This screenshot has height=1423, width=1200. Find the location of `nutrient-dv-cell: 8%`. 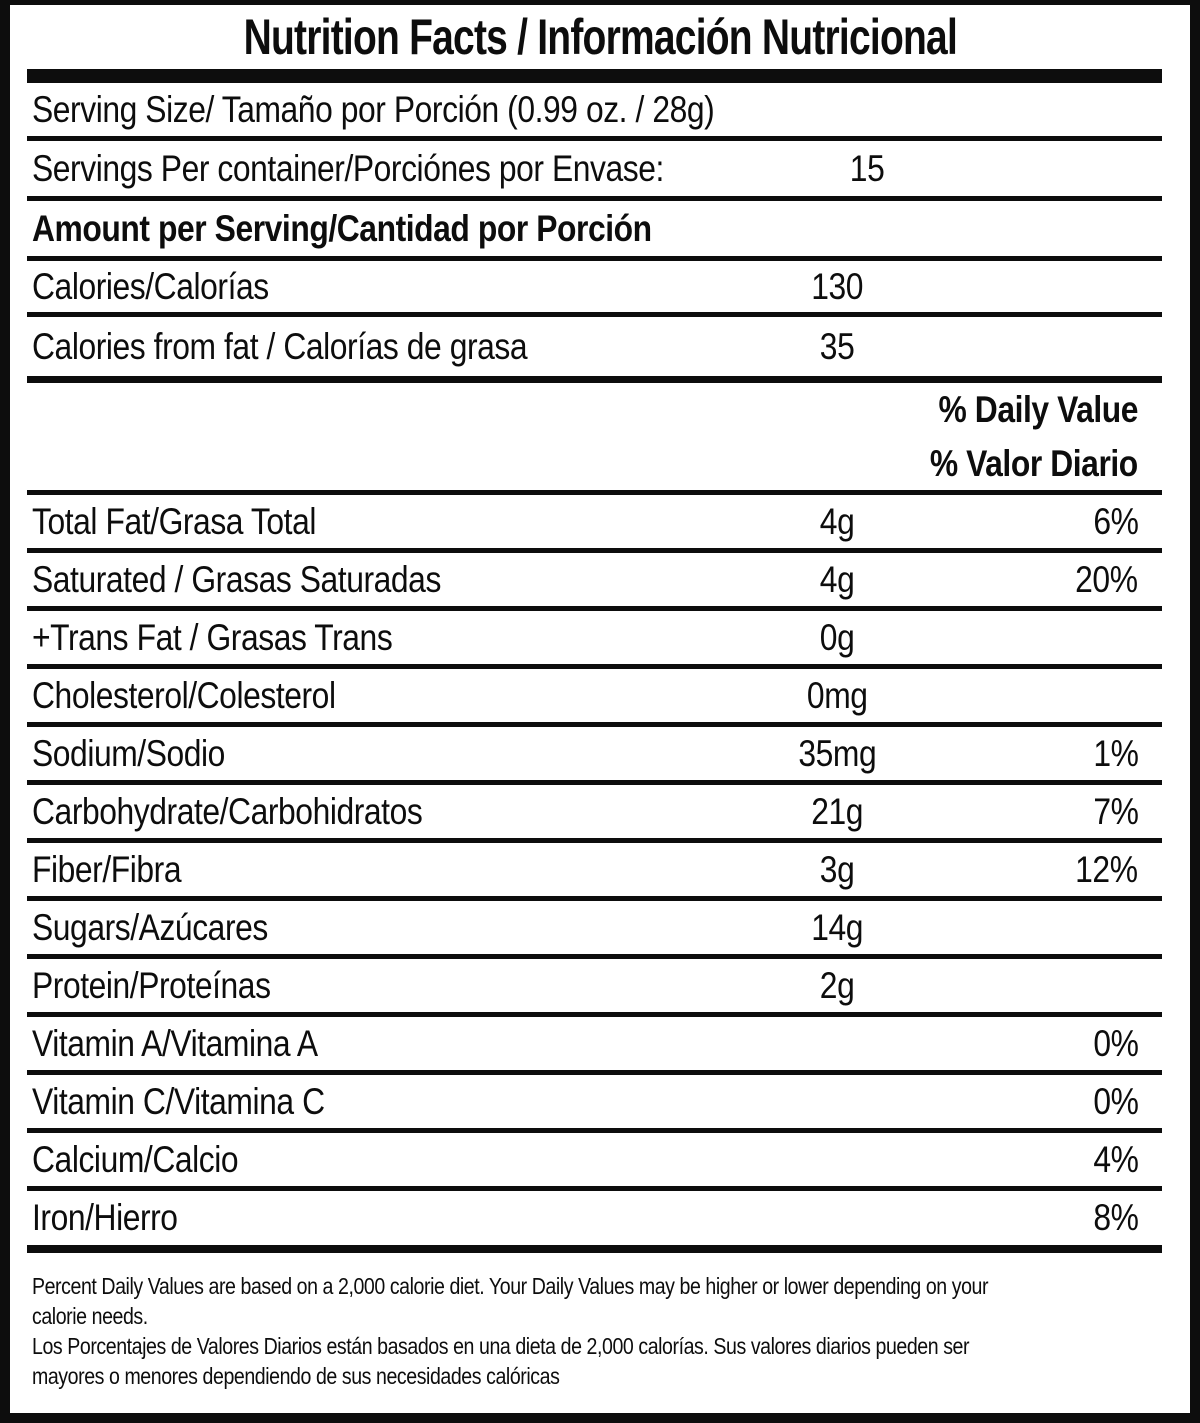

nutrient-dv-cell: 8% is located at coordinates (1049, 1218).